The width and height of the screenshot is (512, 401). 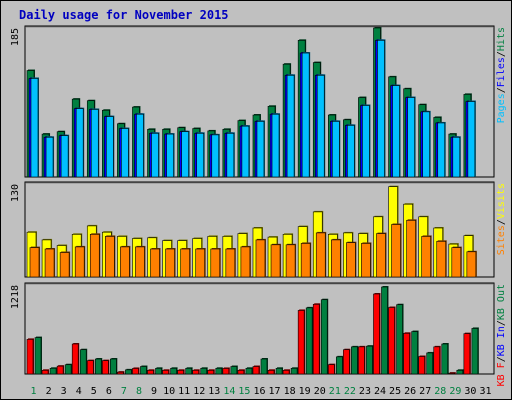 I want to click on bar-kb-out-day-4-face, so click(x=83, y=362).